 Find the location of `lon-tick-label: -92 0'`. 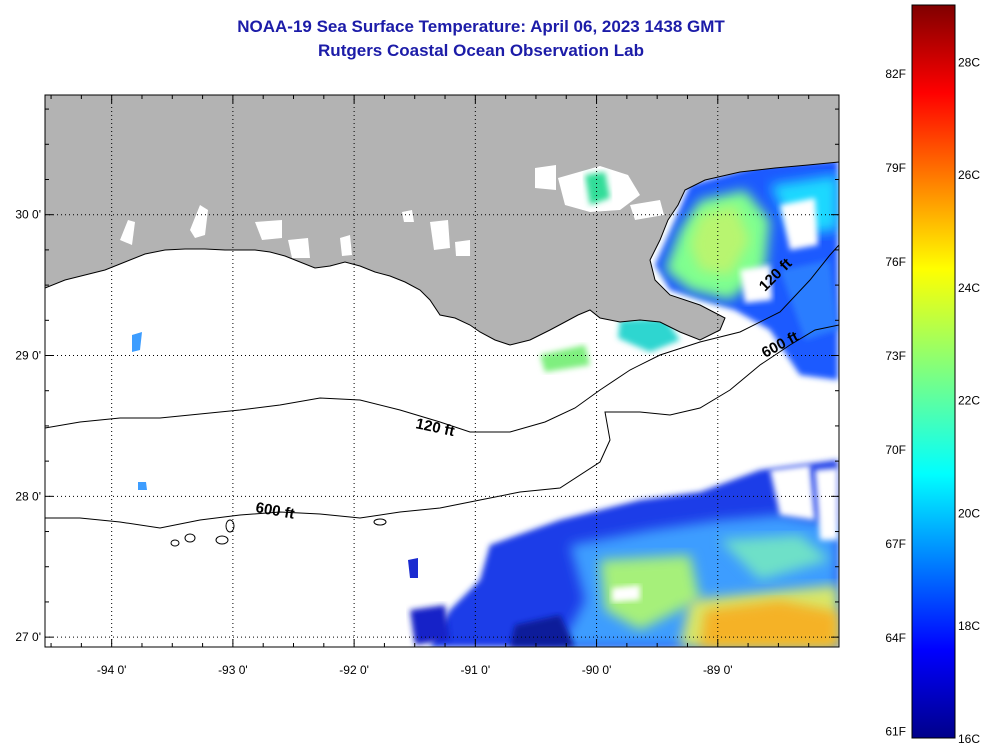

lon-tick-label: -92 0' is located at coordinates (354, 670).